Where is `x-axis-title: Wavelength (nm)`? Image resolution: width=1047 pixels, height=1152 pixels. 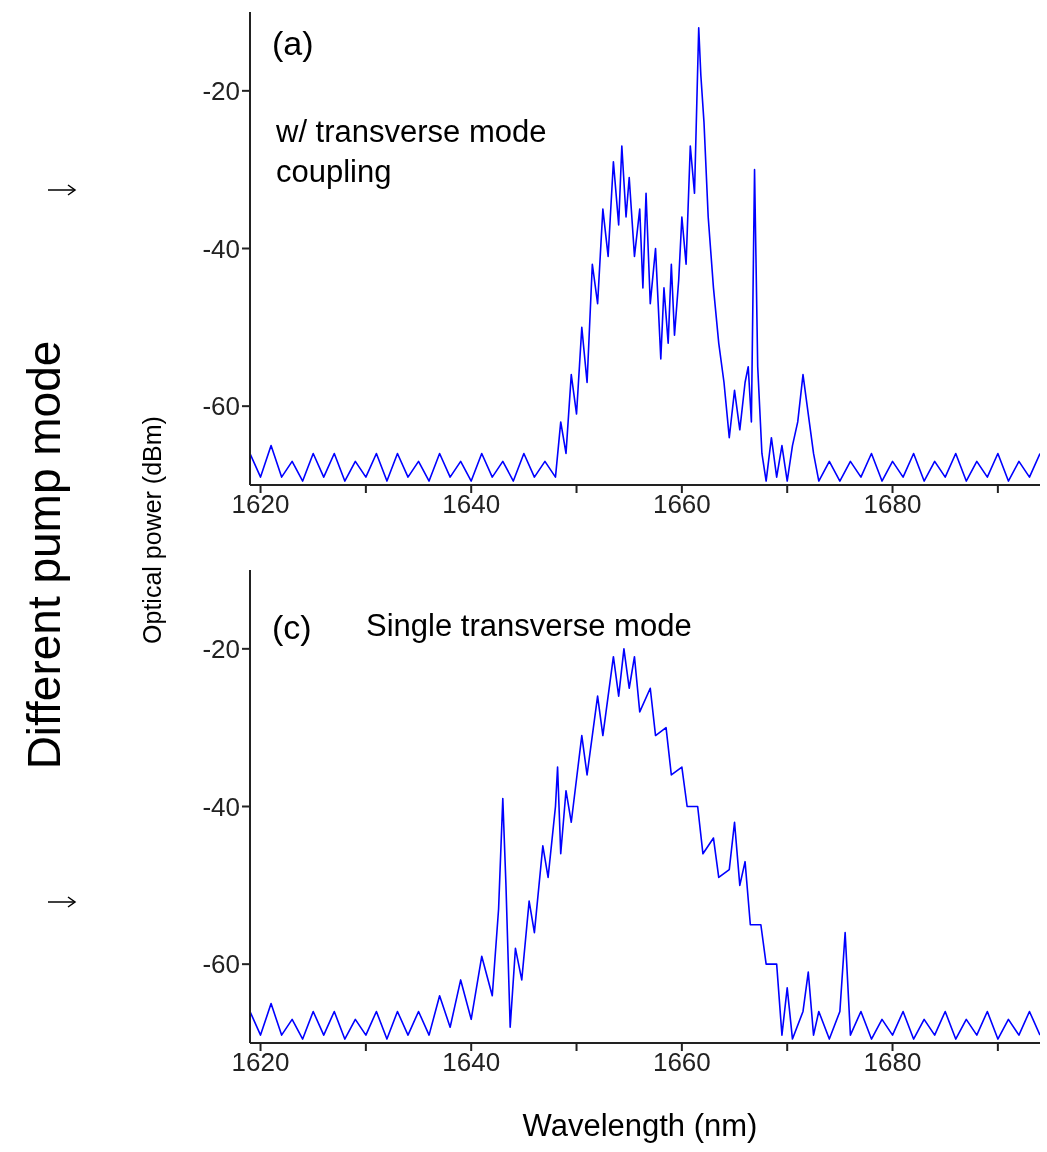
x-axis-title: Wavelength (nm) is located at coordinates (640, 1126).